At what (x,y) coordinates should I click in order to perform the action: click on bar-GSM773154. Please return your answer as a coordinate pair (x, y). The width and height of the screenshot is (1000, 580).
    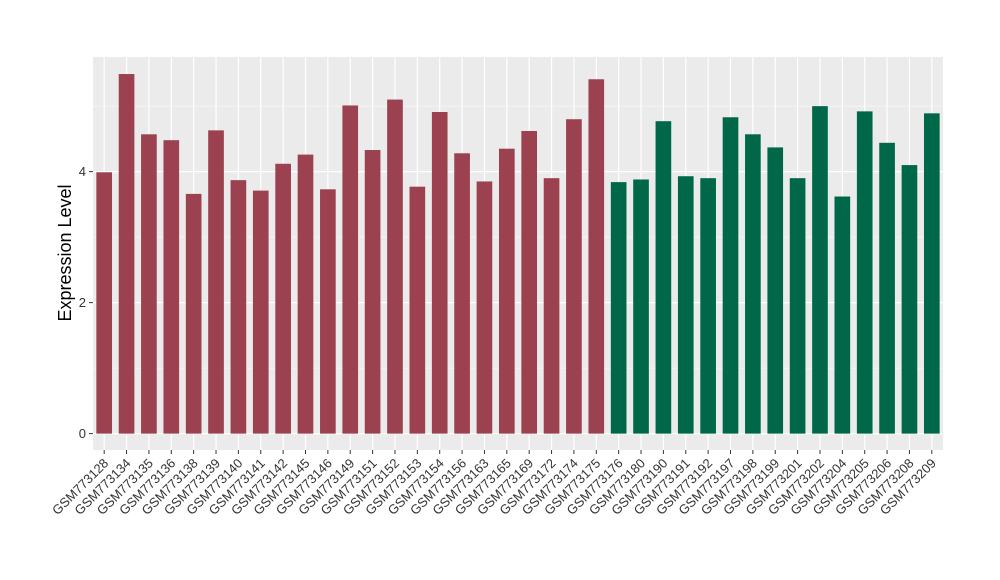
    Looking at the image, I should click on (439, 273).